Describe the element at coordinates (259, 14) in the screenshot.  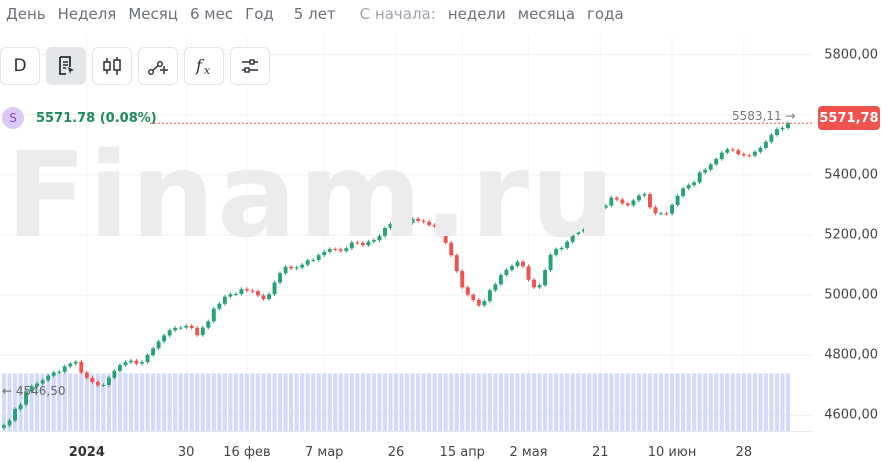
I see `period-option: Год` at that location.